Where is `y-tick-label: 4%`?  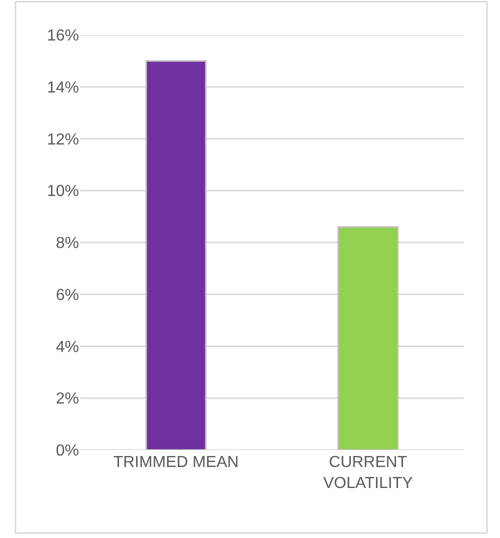
y-tick-label: 4% is located at coordinates (67, 347).